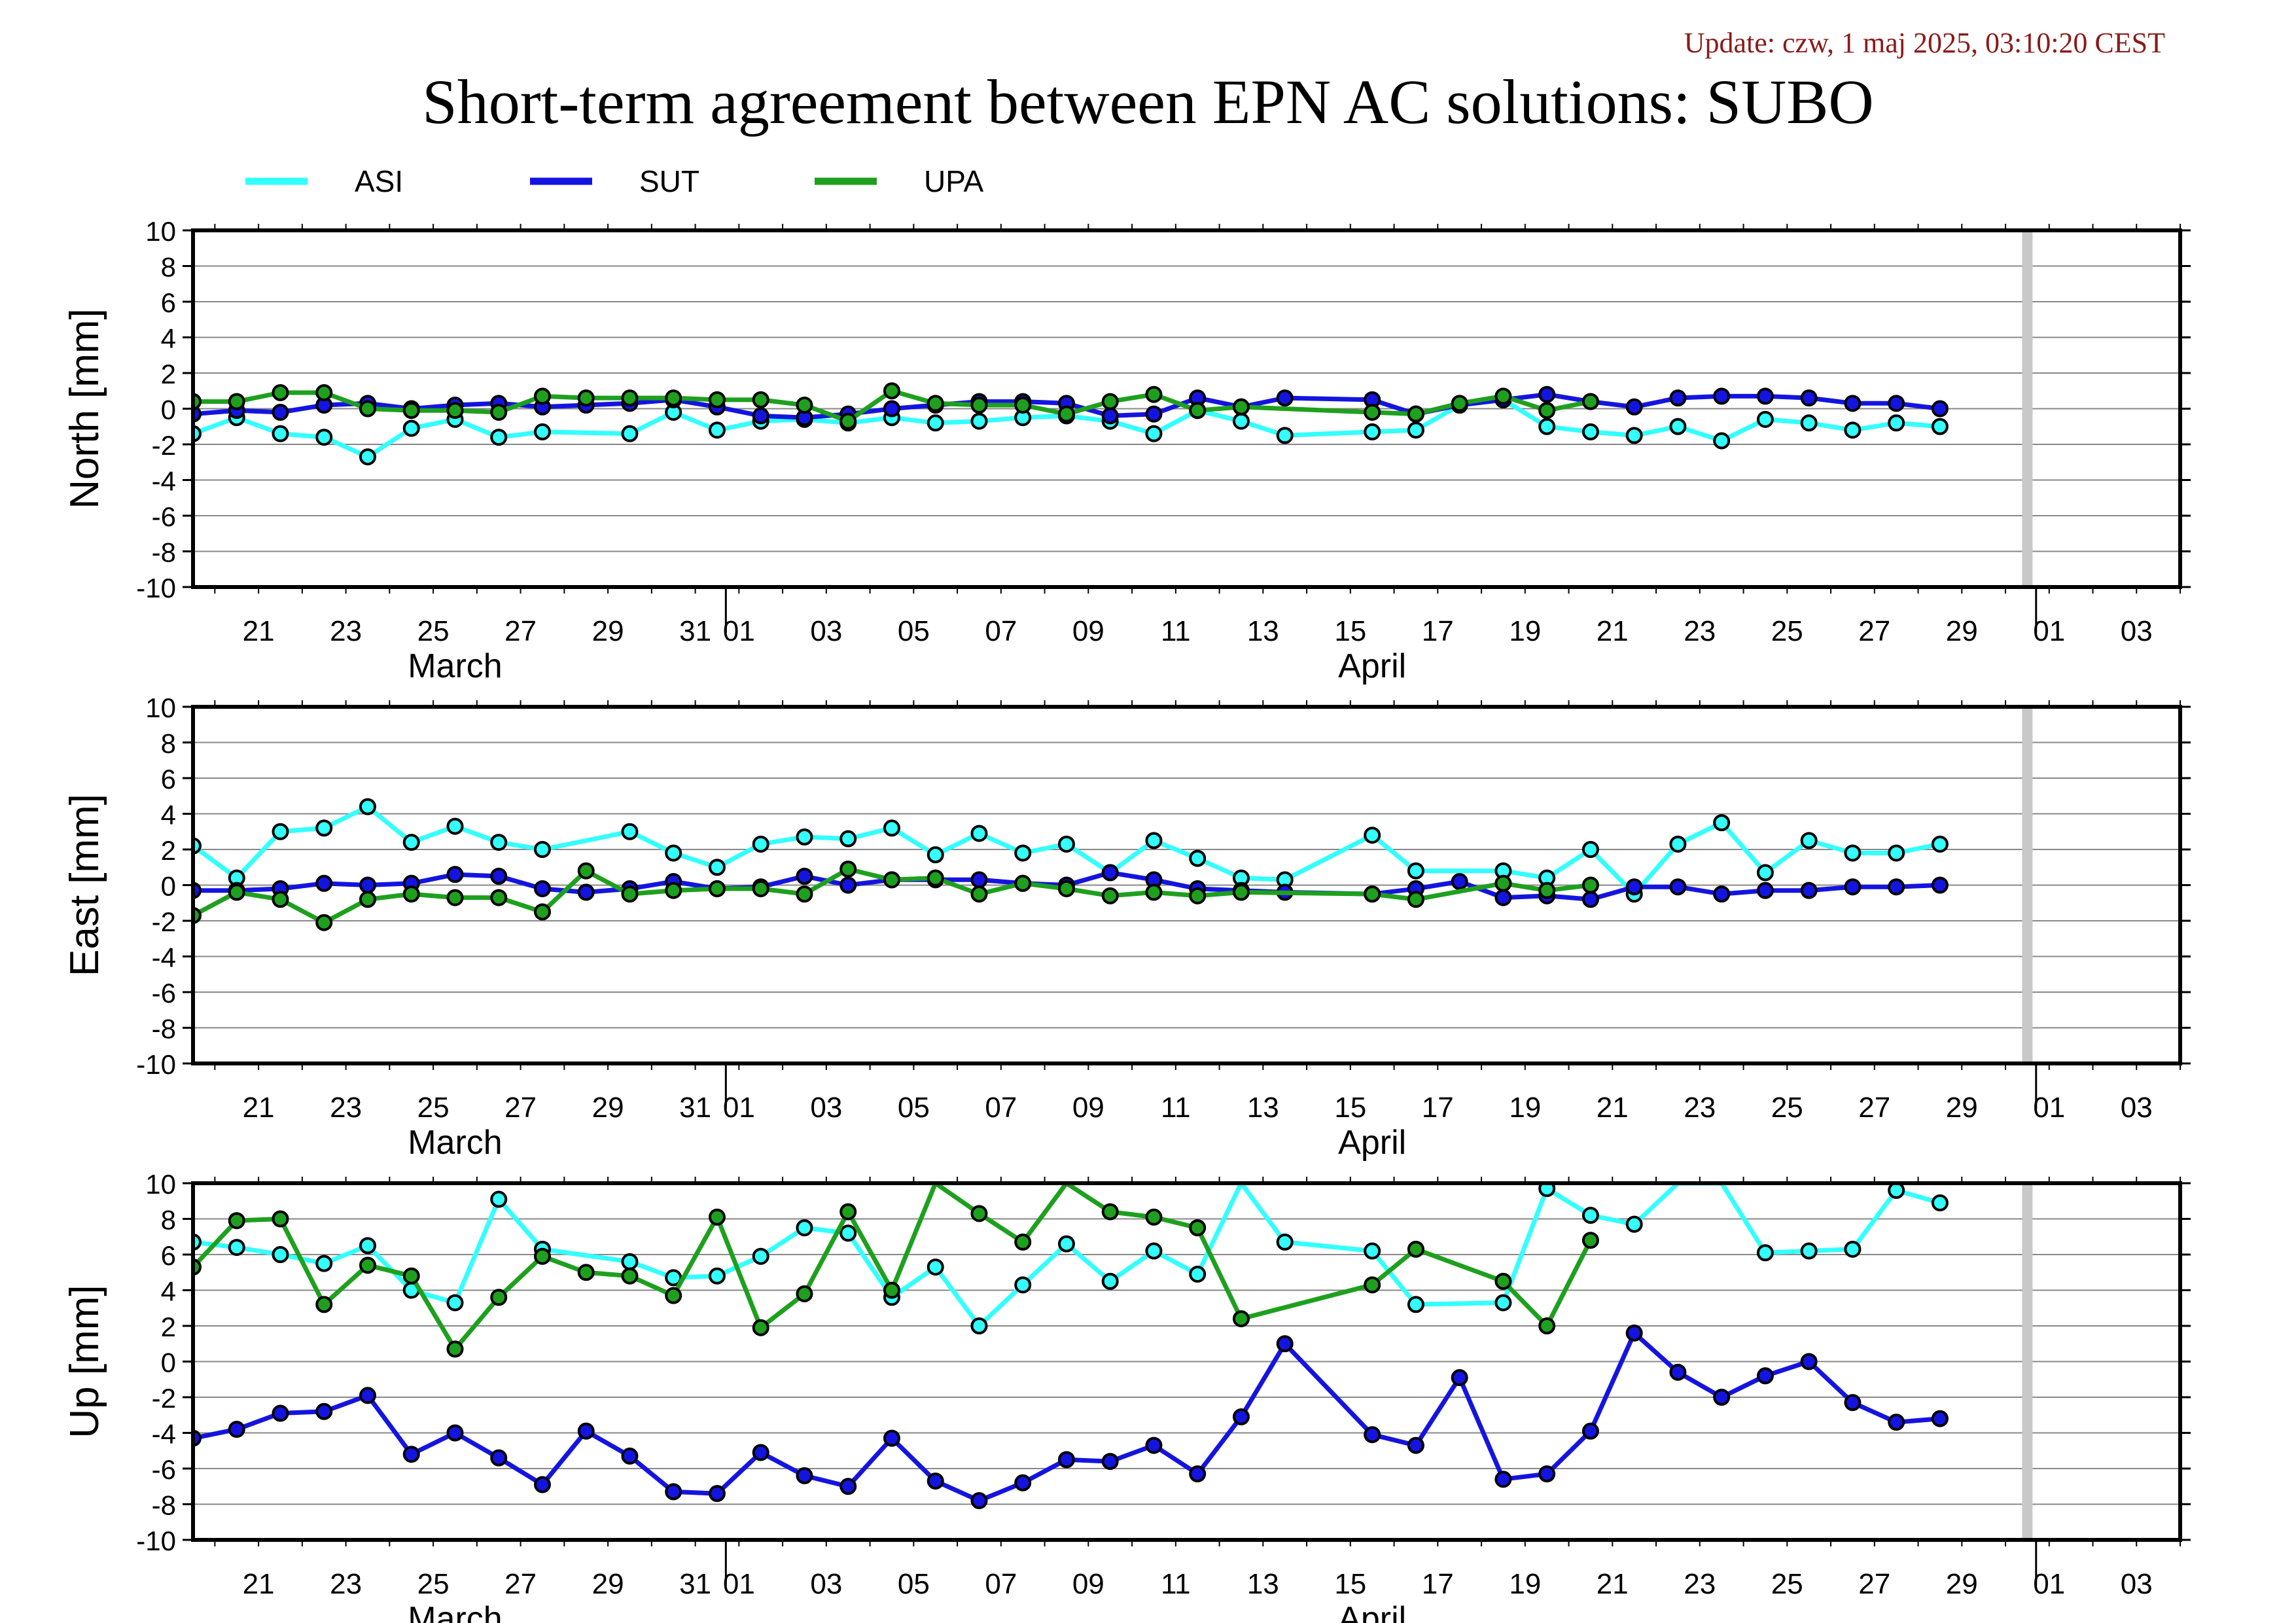  Describe the element at coordinates (160, 708) in the screenshot. I see `y-tick-label: 10` at that location.